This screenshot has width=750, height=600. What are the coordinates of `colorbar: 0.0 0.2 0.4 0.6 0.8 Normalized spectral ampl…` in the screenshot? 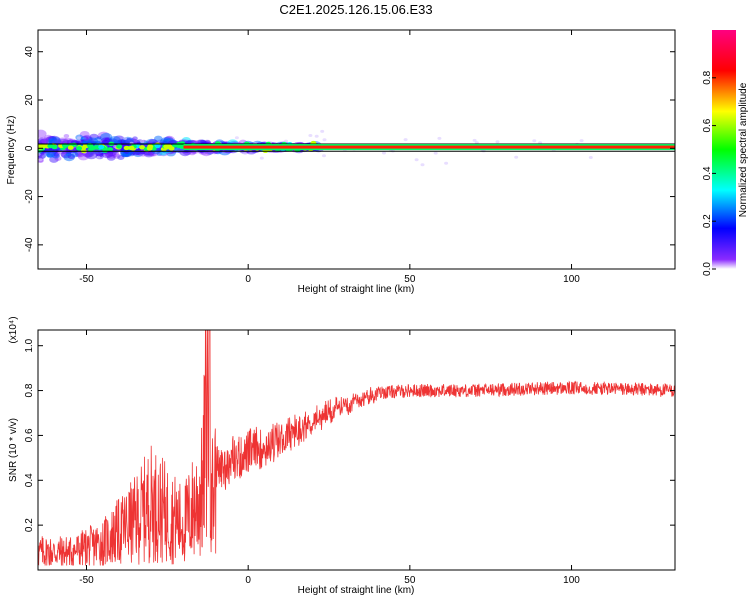 It's located at (725, 153).